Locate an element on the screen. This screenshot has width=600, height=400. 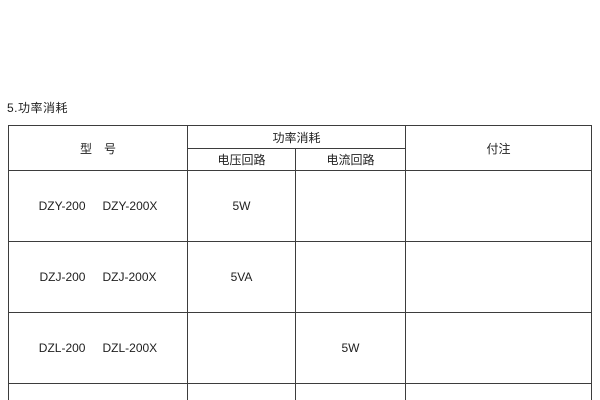
col-header-notes: 付注 is located at coordinates (499, 148).